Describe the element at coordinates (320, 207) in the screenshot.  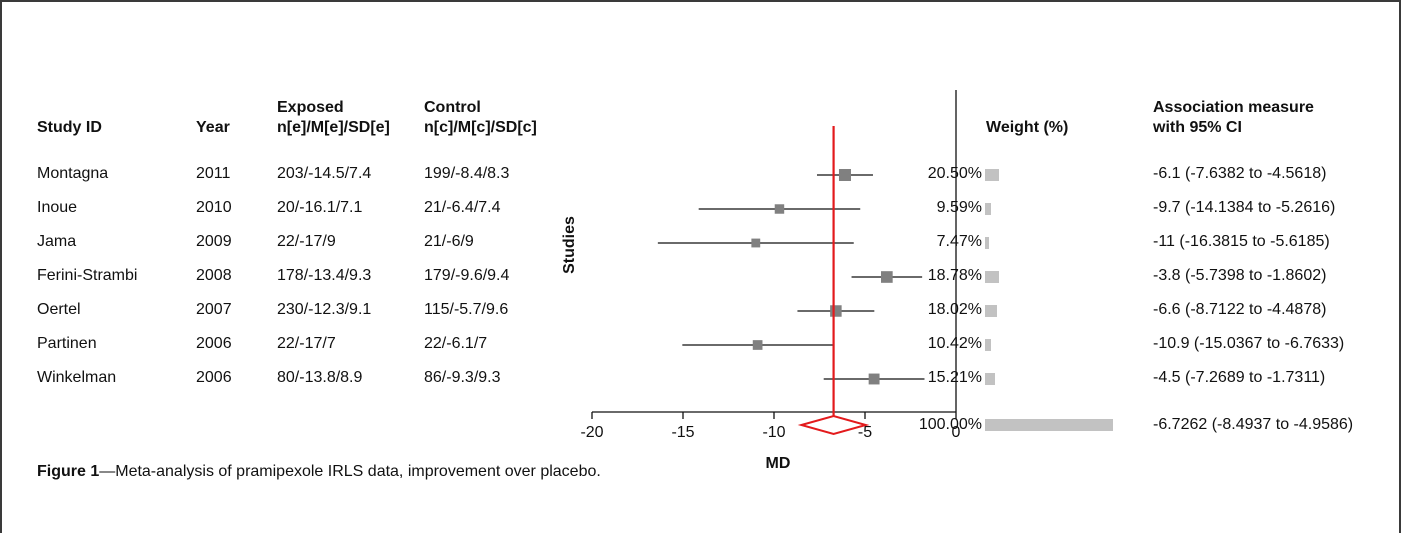
I see `study-exposed: 20/-16.1/7.1` at that location.